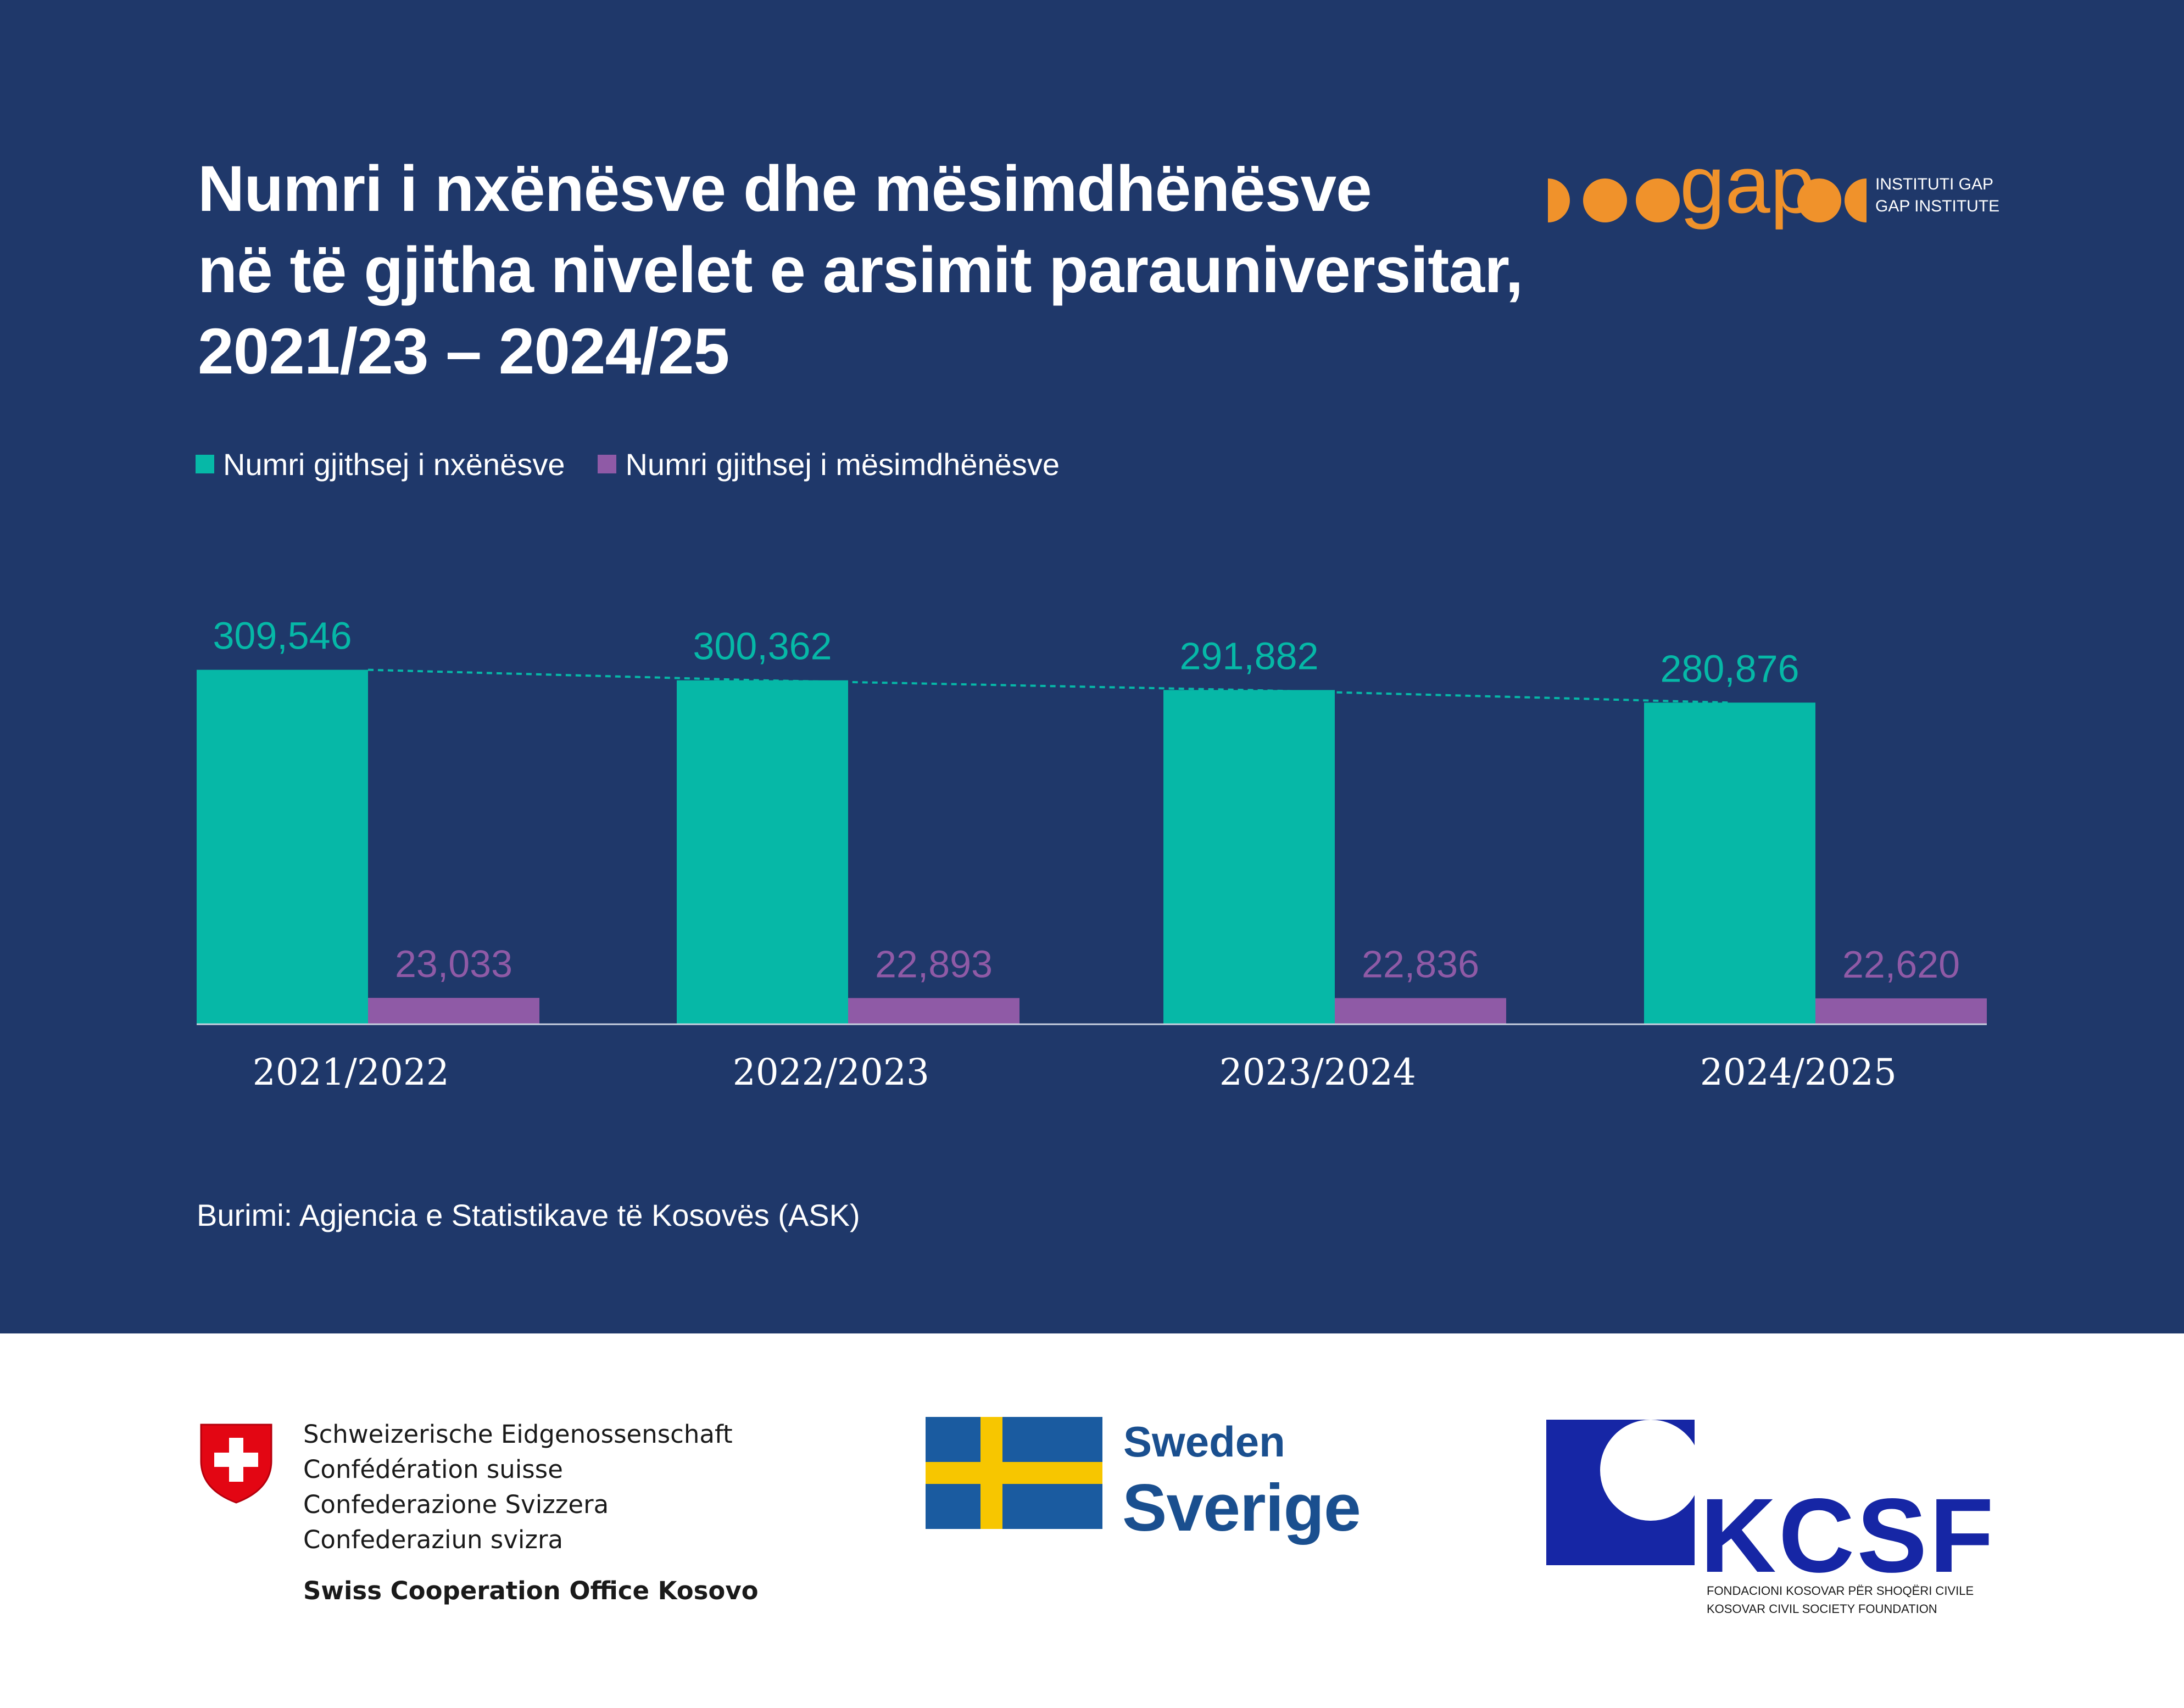 This screenshot has width=2184, height=1708. What do you see at coordinates (843, 464) in the screenshot?
I see `legend-label-teachers: Numri gjithsej i mësimdhënësve` at bounding box center [843, 464].